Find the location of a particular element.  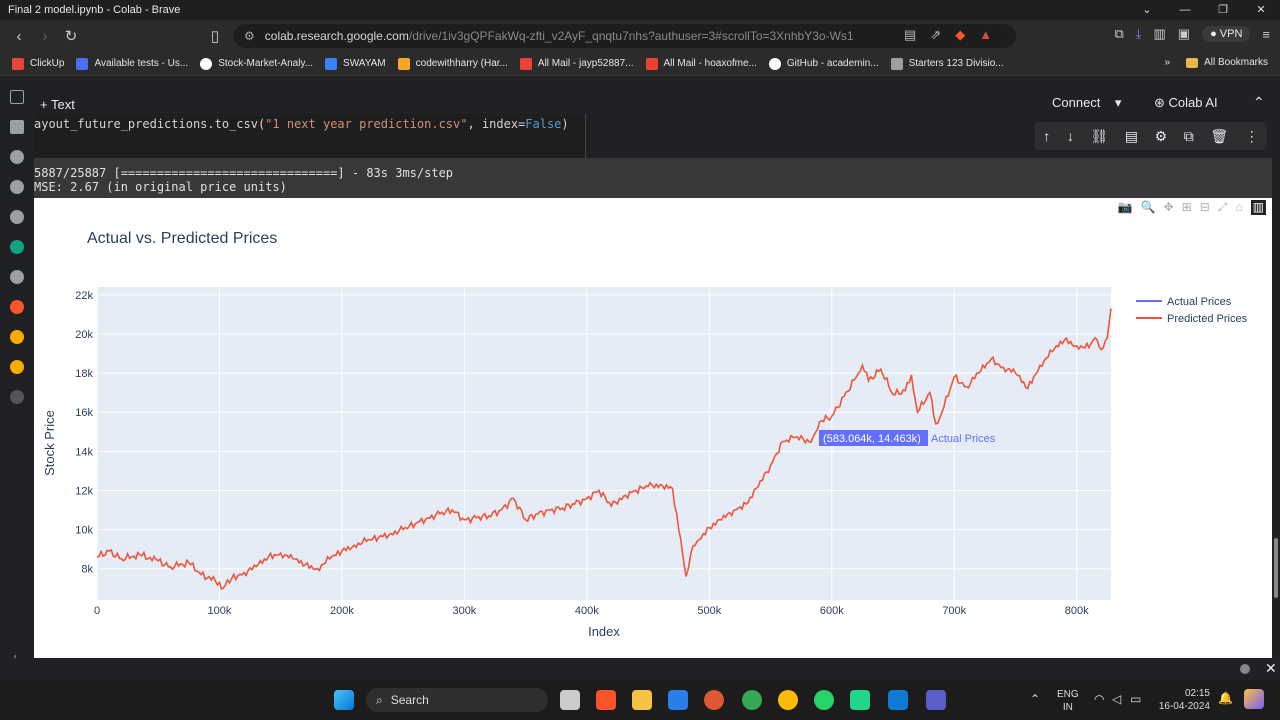

chatgpt-icon is located at coordinates (17, 157).